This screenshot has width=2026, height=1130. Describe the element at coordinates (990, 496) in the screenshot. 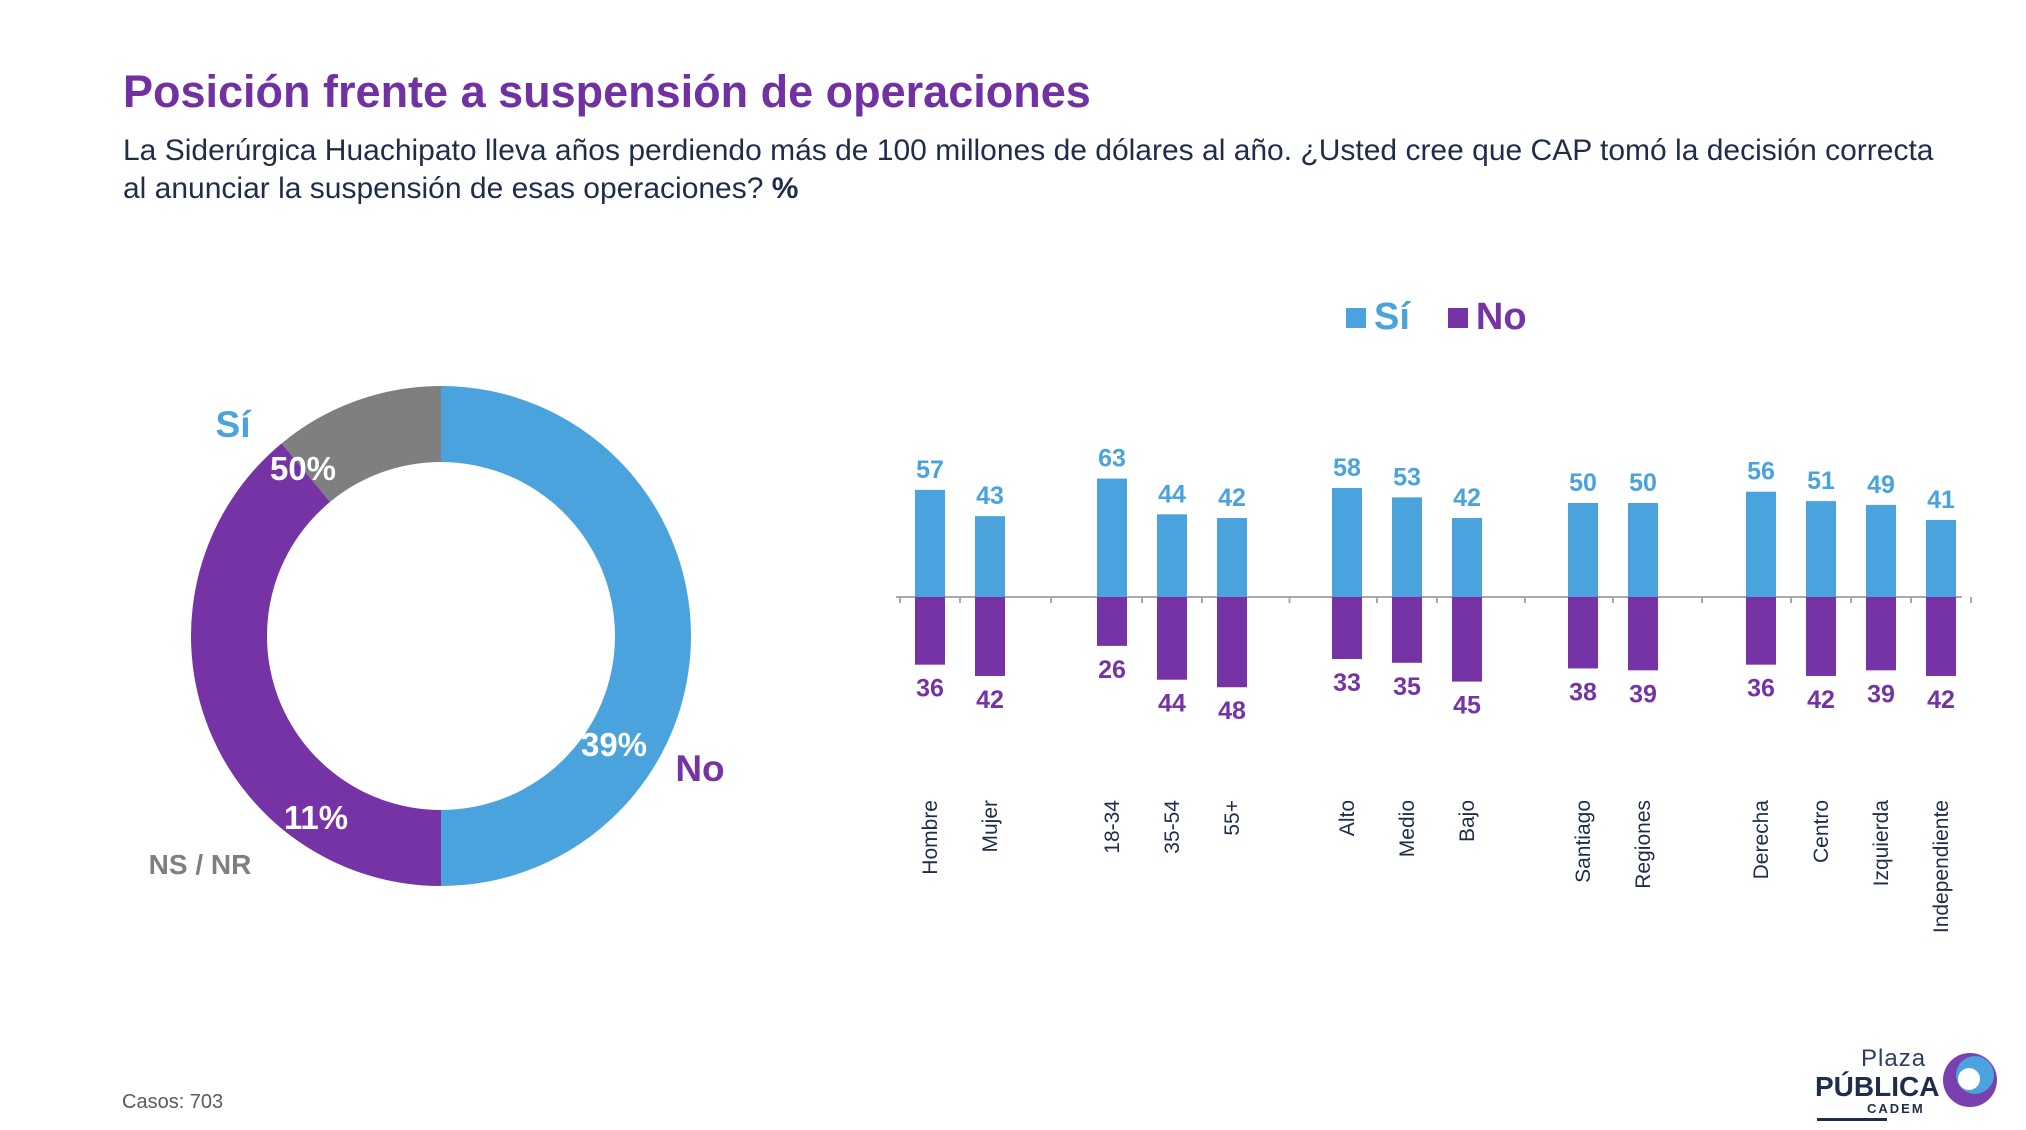

I see `data-label-si-1: 43` at that location.